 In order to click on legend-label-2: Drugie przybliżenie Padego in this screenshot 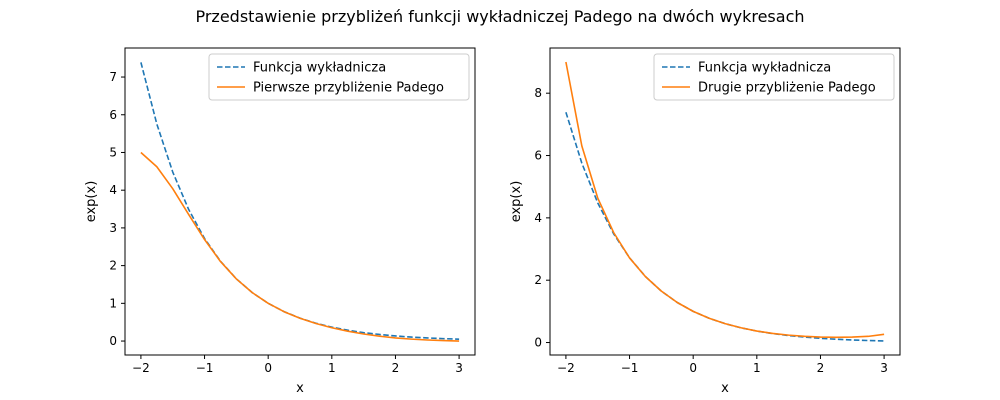, I will do `click(787, 88)`.